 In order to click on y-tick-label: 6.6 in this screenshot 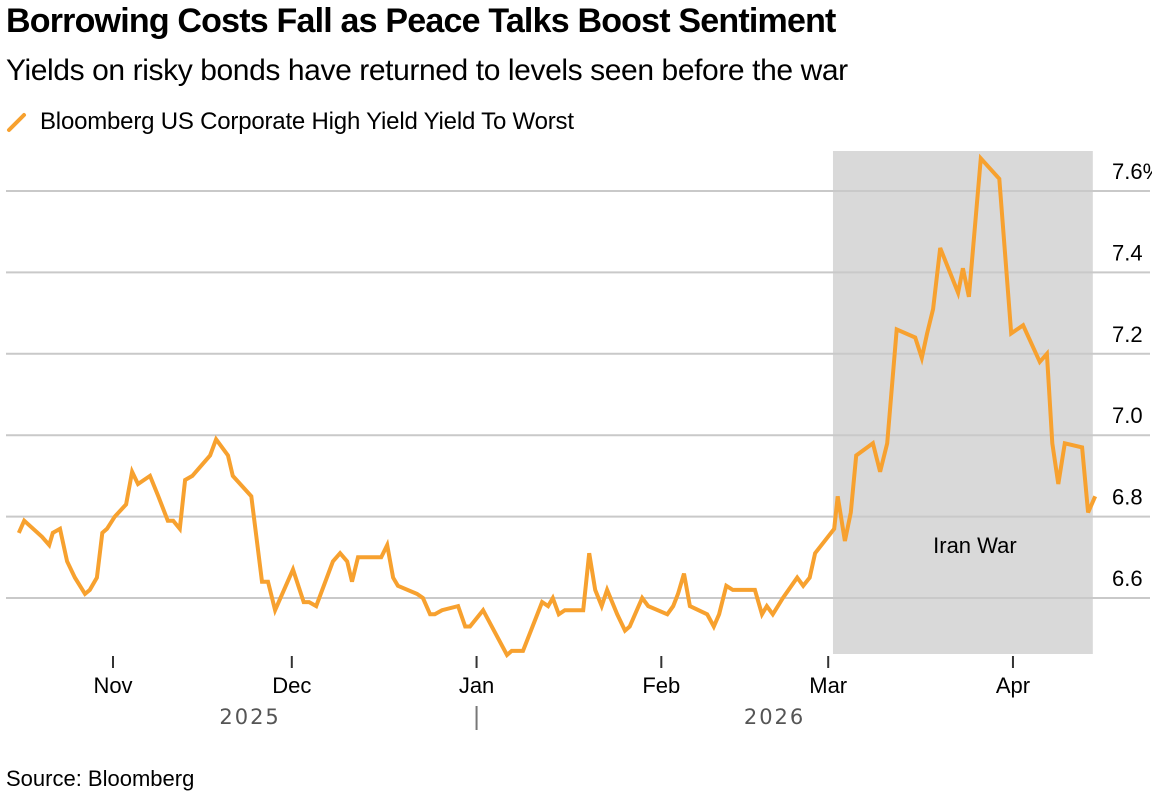, I will do `click(1127, 578)`.